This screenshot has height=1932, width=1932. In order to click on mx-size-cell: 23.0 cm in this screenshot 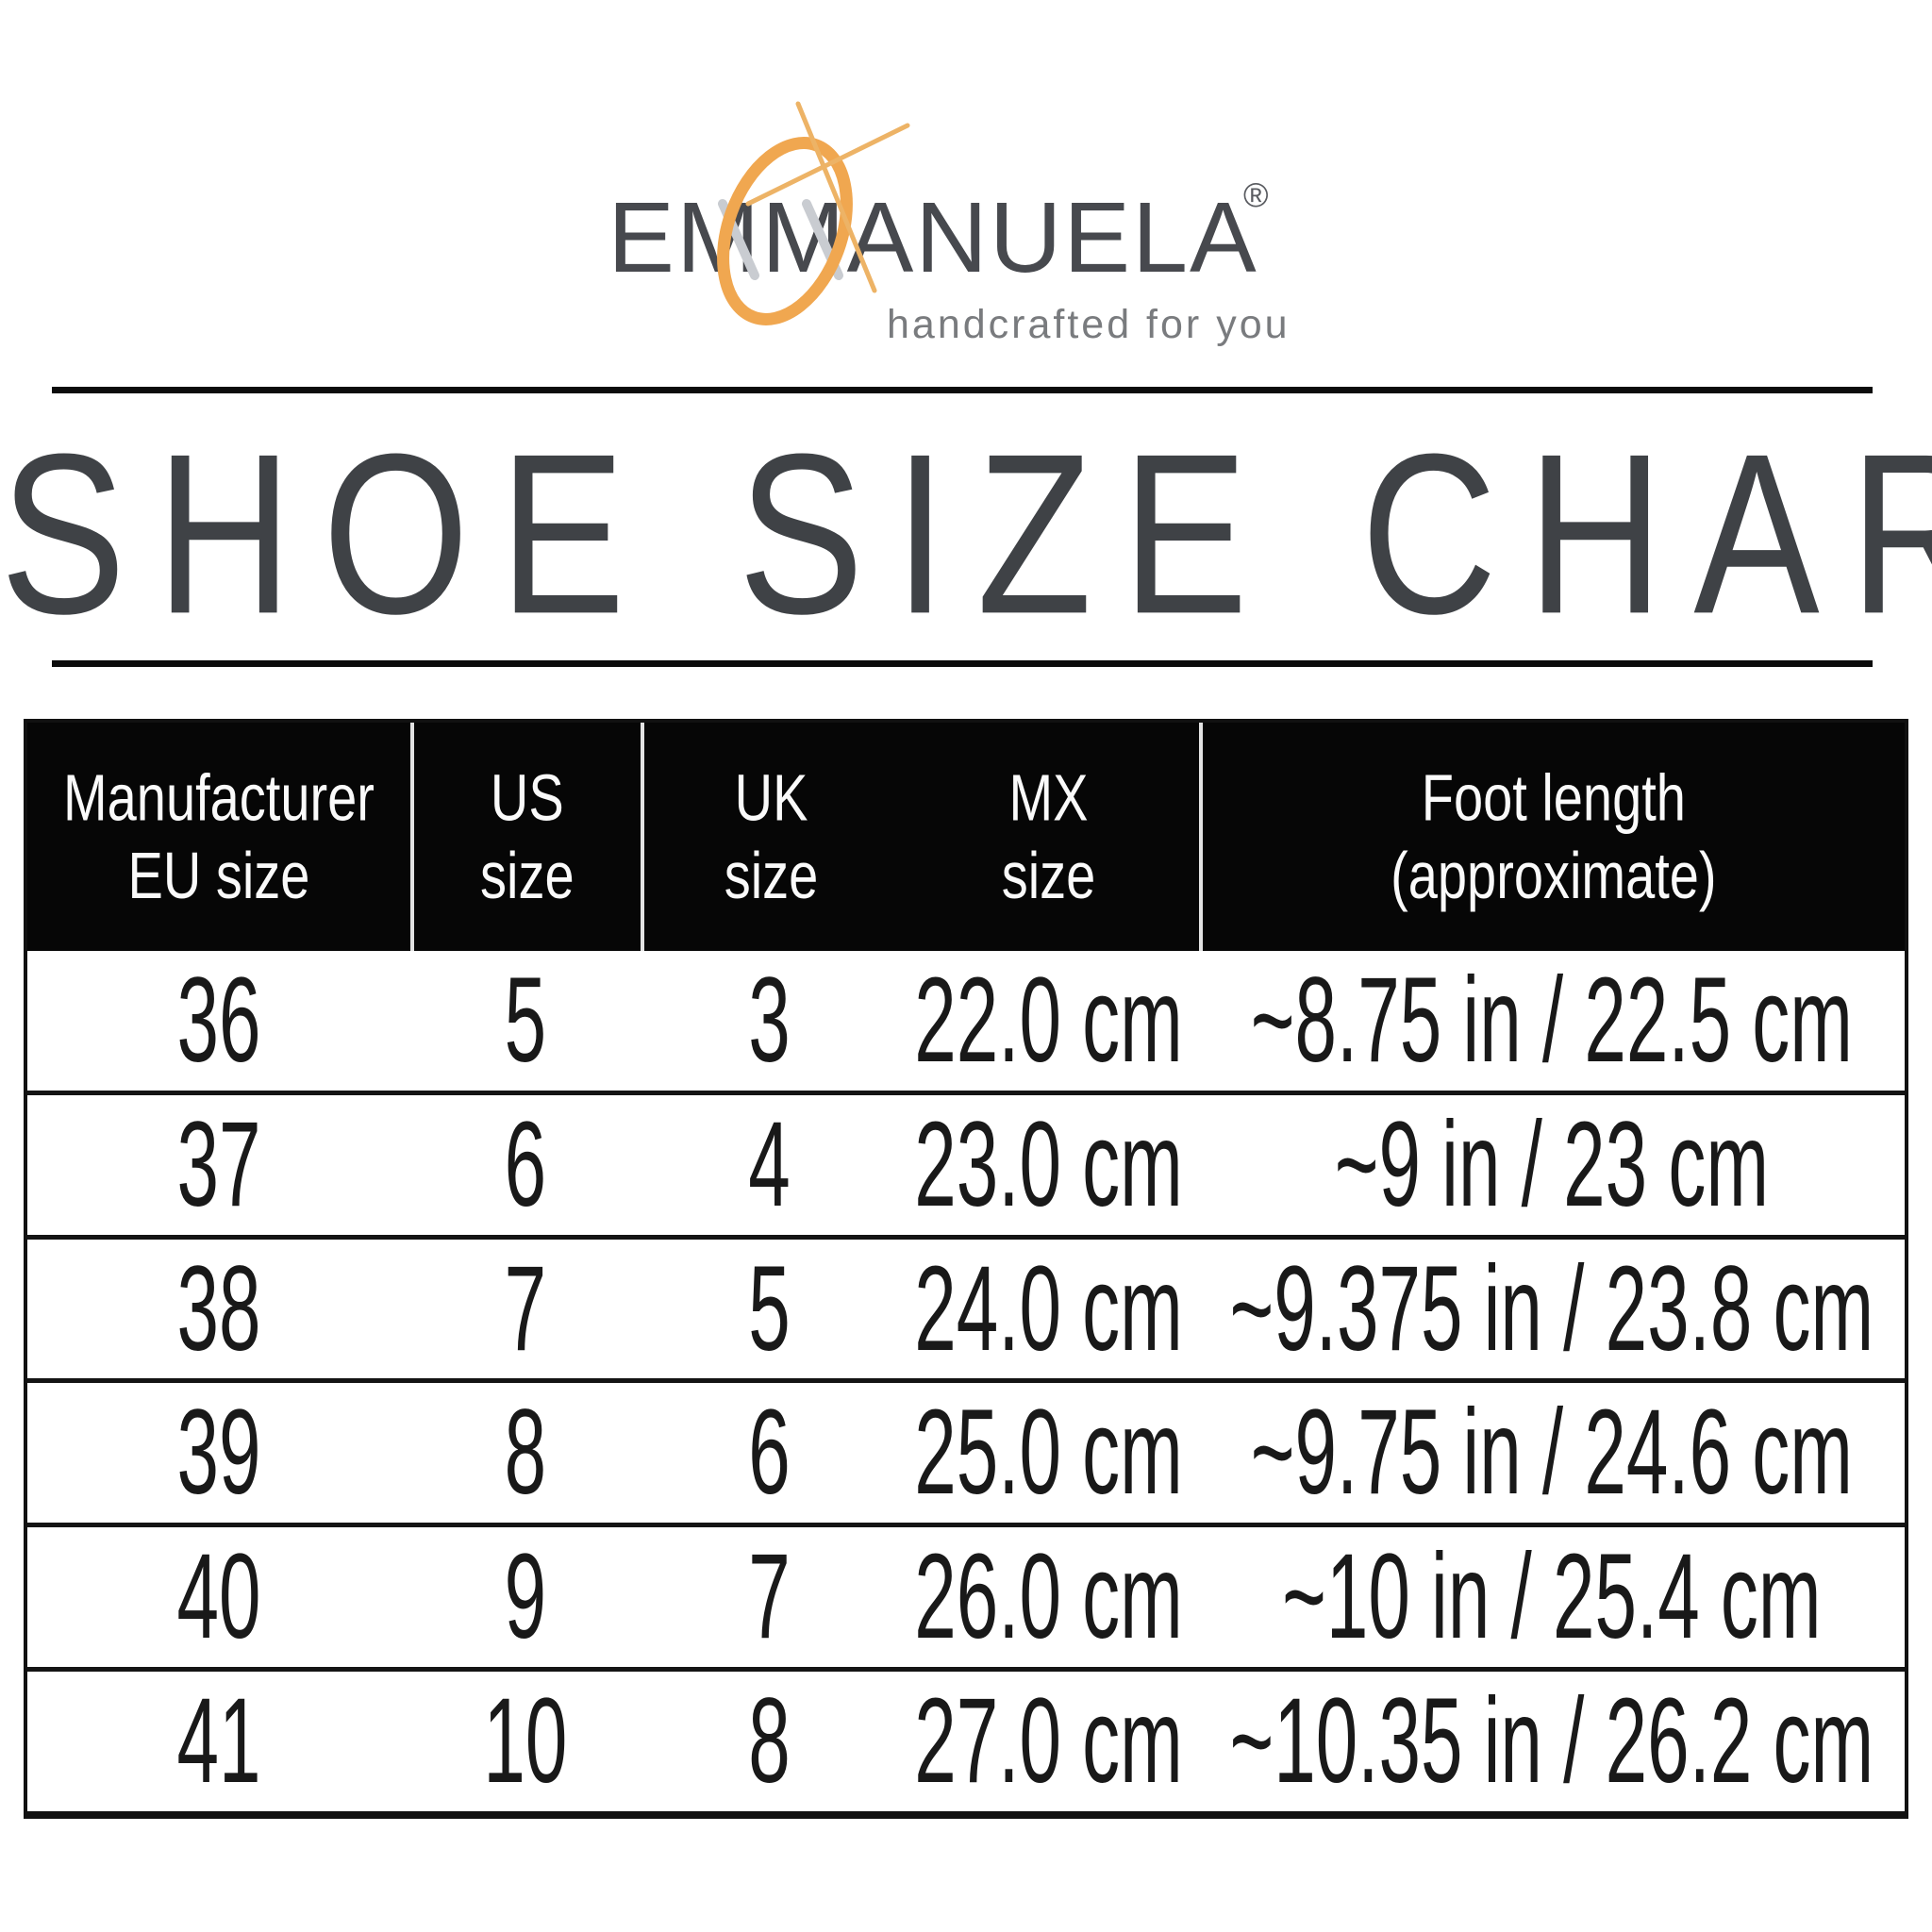, I will do `click(1048, 1165)`.